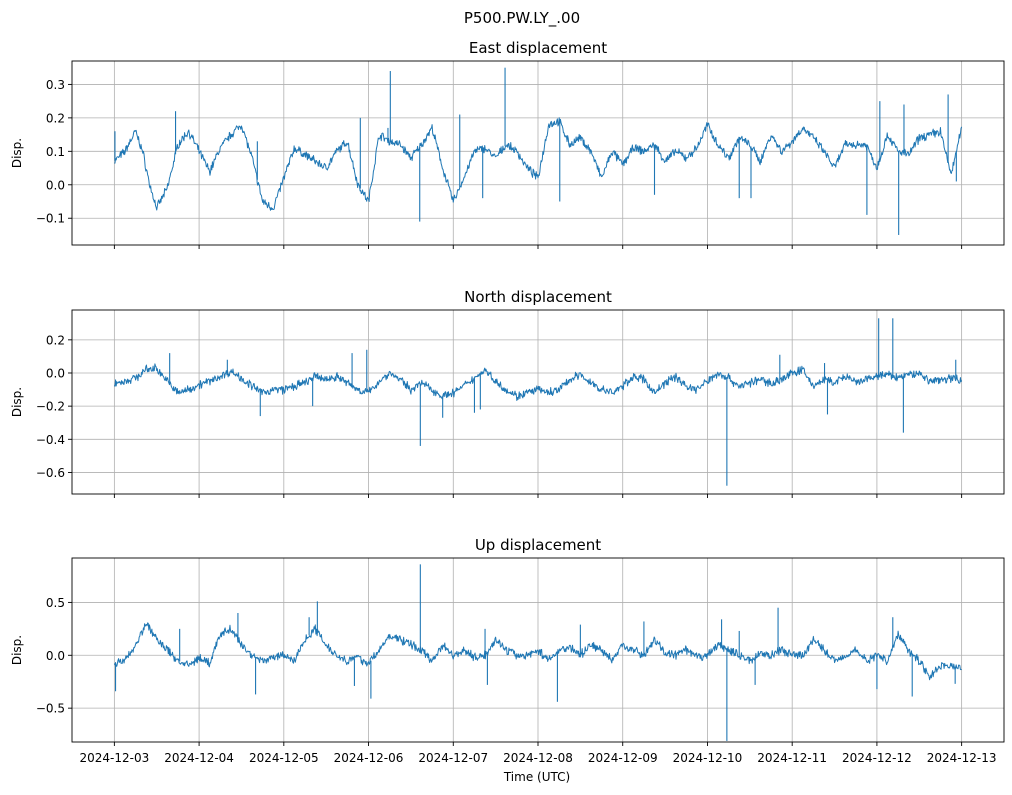 The height and width of the screenshot is (795, 1012). What do you see at coordinates (536, 777) in the screenshot?
I see `x-axis-label: Time (UTC)` at bounding box center [536, 777].